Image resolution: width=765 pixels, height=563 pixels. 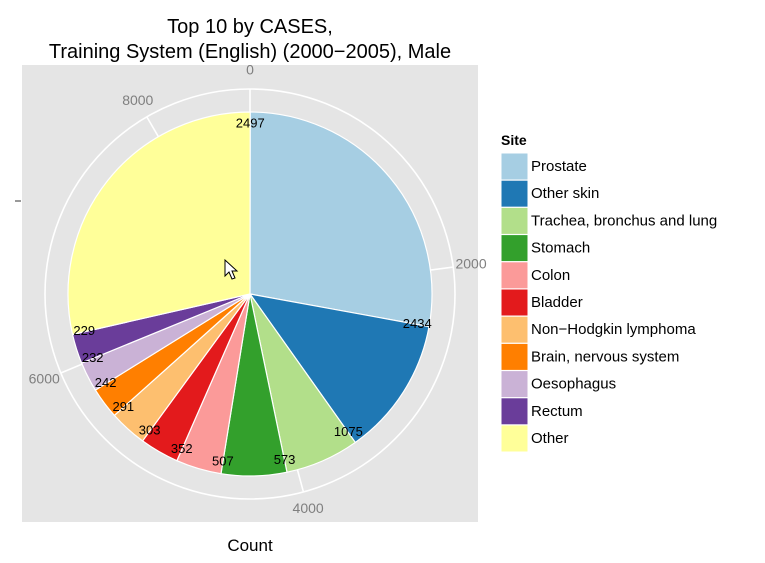 What do you see at coordinates (514, 140) in the screenshot?
I see `legend-title: Site` at bounding box center [514, 140].